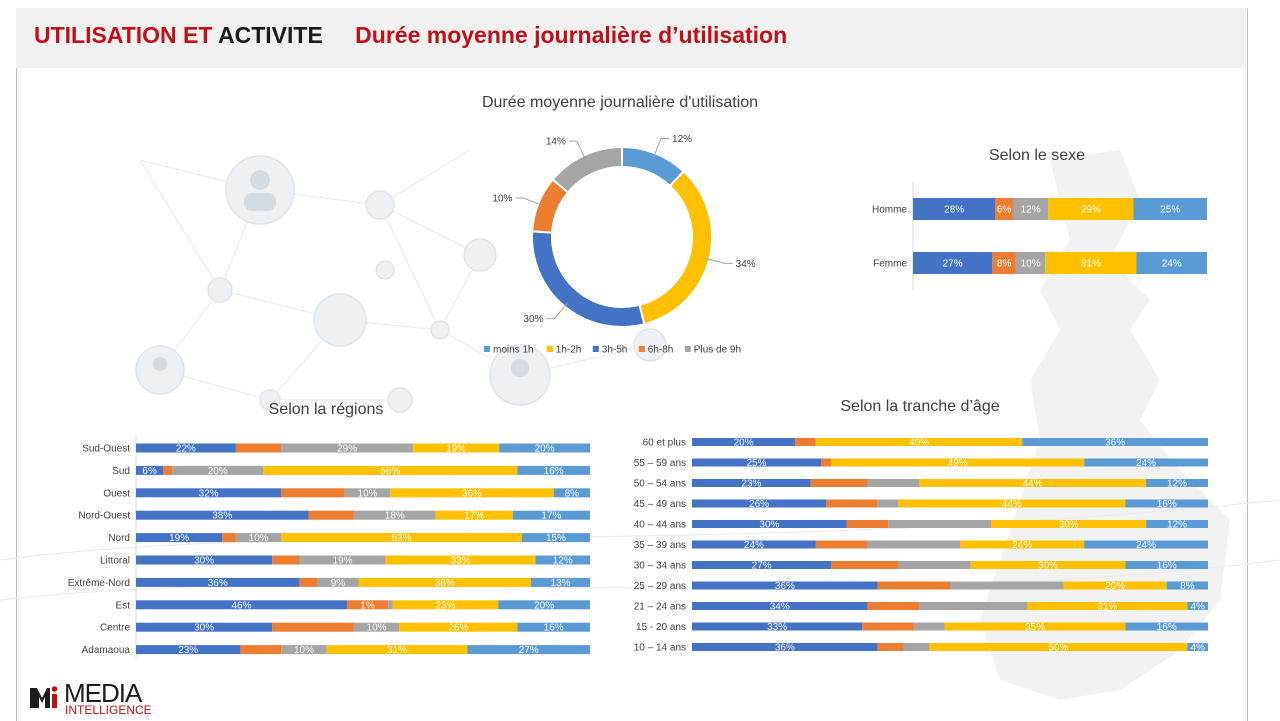  Describe the element at coordinates (717, 350) in the screenshot. I see `legend-entry: Plus de 9h` at that location.